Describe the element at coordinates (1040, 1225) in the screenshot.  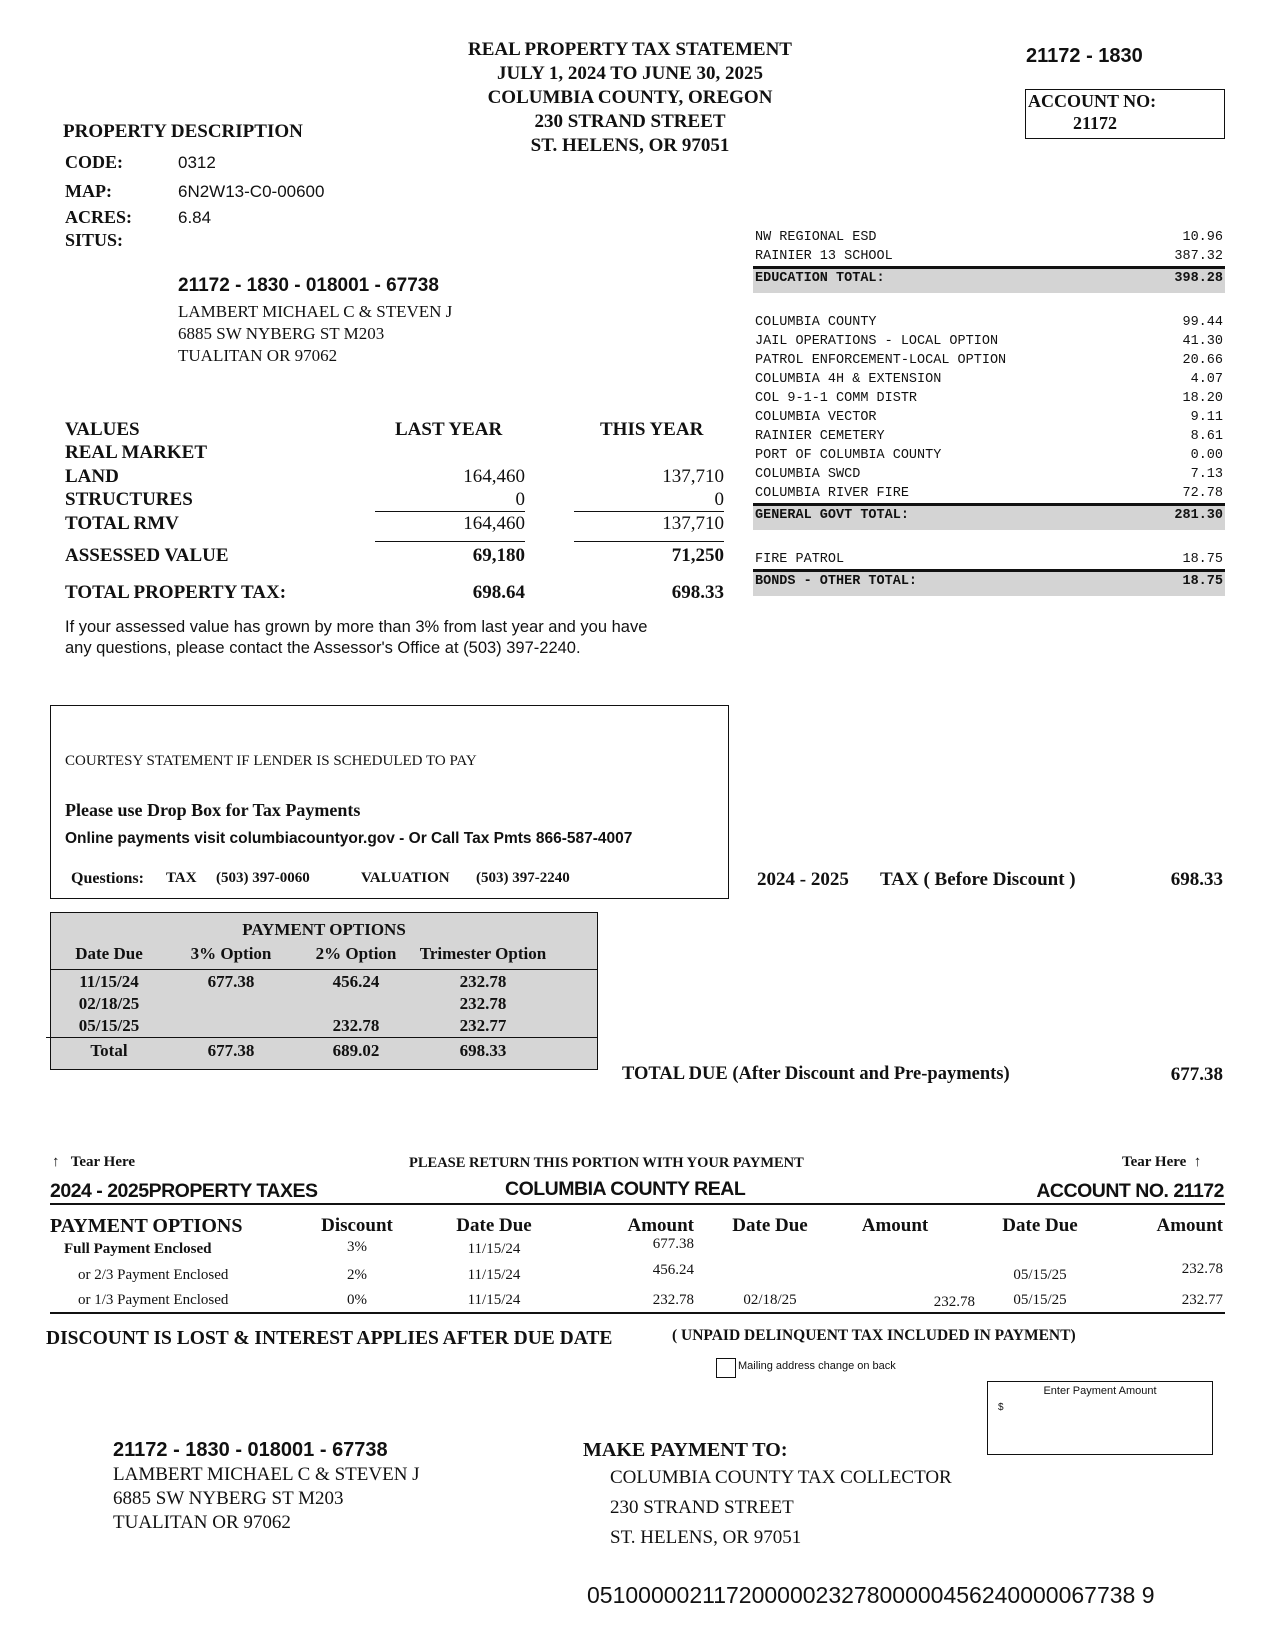
I see `stub-header: Date Due` at that location.